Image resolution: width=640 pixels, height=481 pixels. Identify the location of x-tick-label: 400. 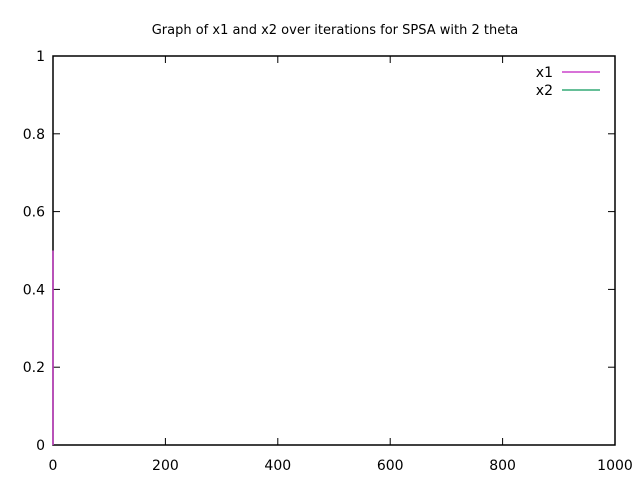
(277, 466).